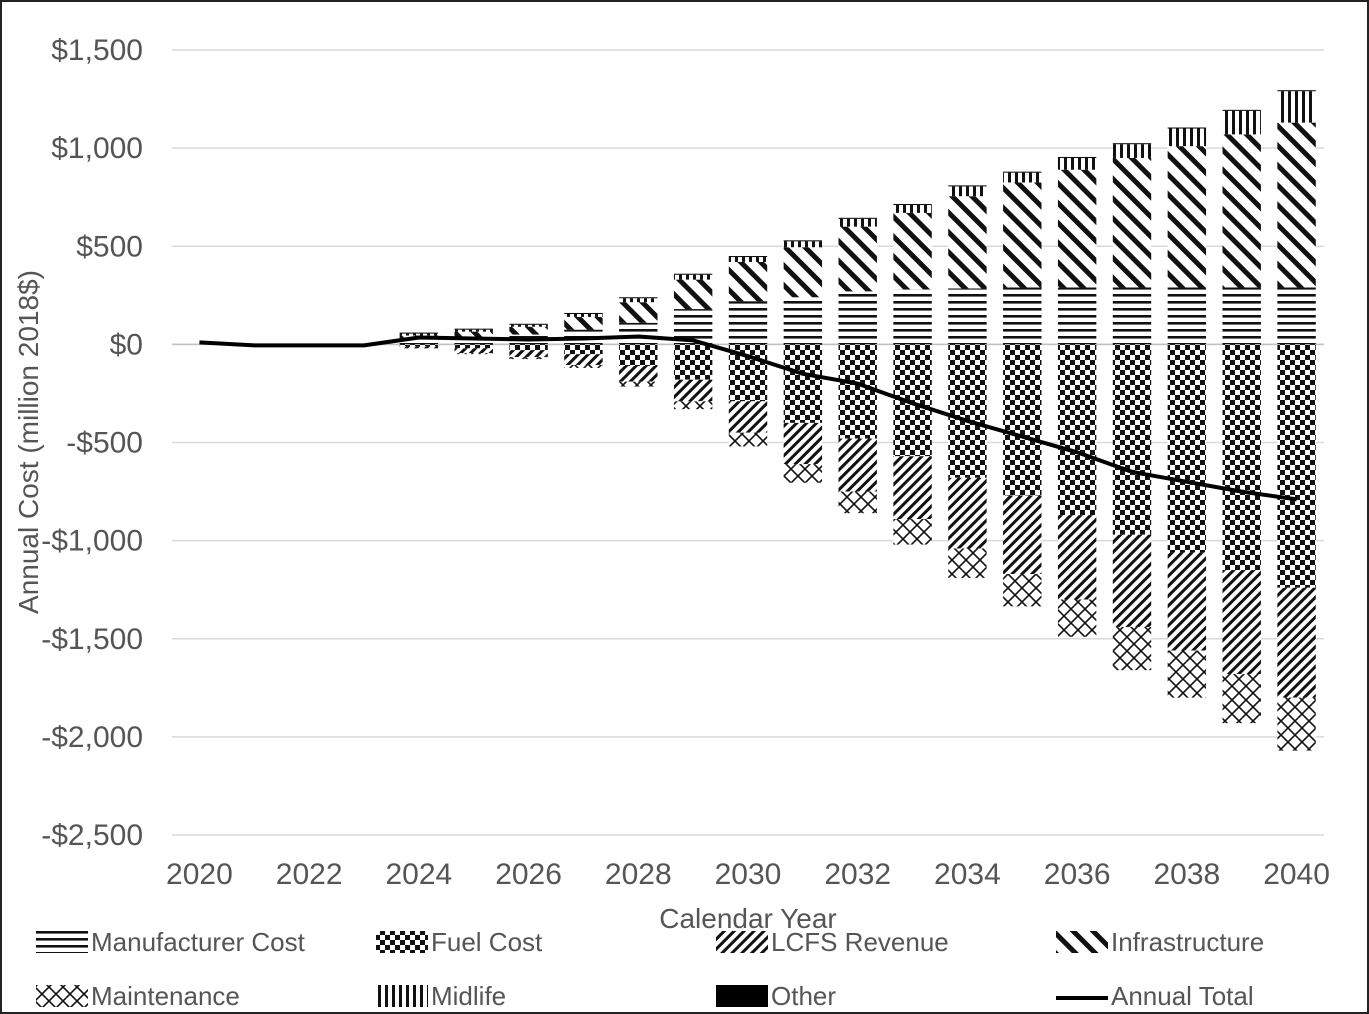 The width and height of the screenshot is (1369, 1014). Describe the element at coordinates (62, 942) in the screenshot. I see `legend-swatch-manufacturer-cost` at that location.